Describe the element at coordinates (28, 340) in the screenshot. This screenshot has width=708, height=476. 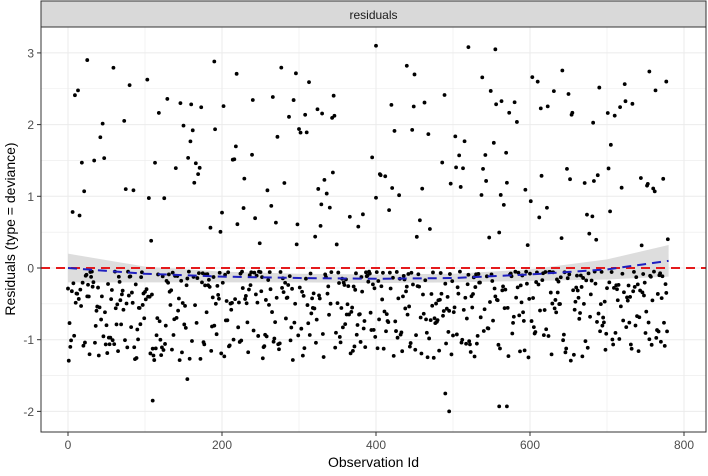
I see `svg-text: -1` at that location.